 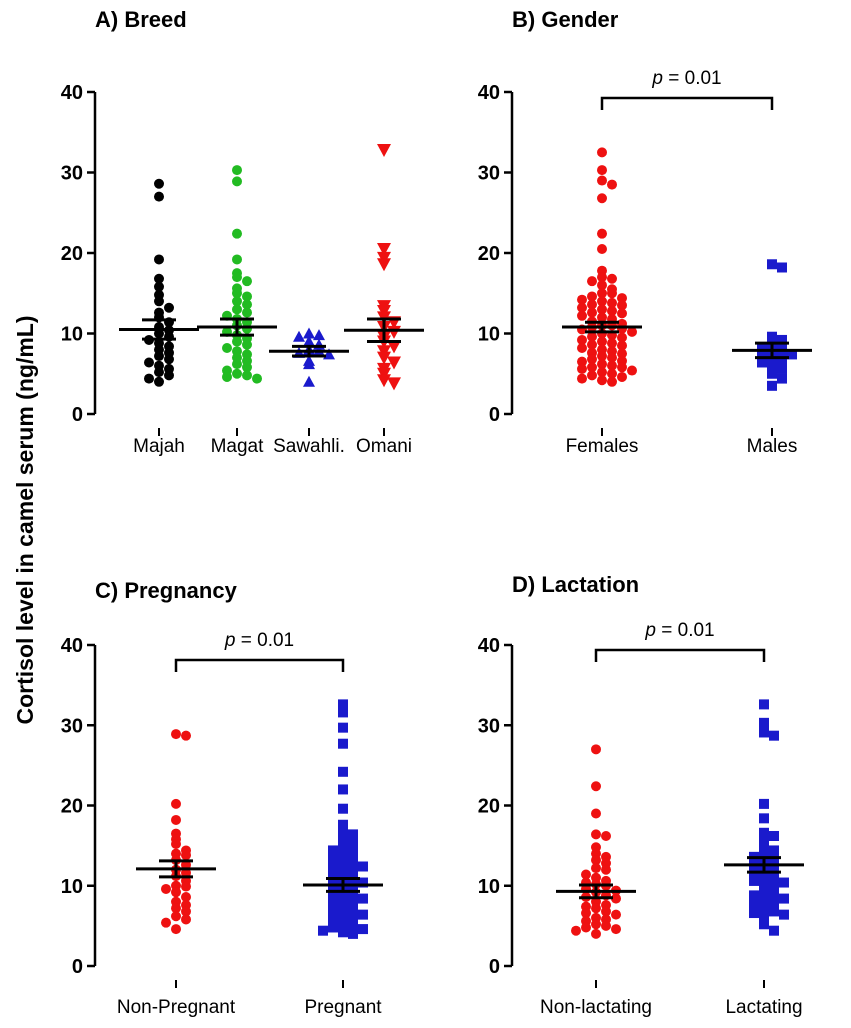 What do you see at coordinates (77, 415) in the screenshot?
I see `panel-a-y-tick-label: 0` at bounding box center [77, 415].